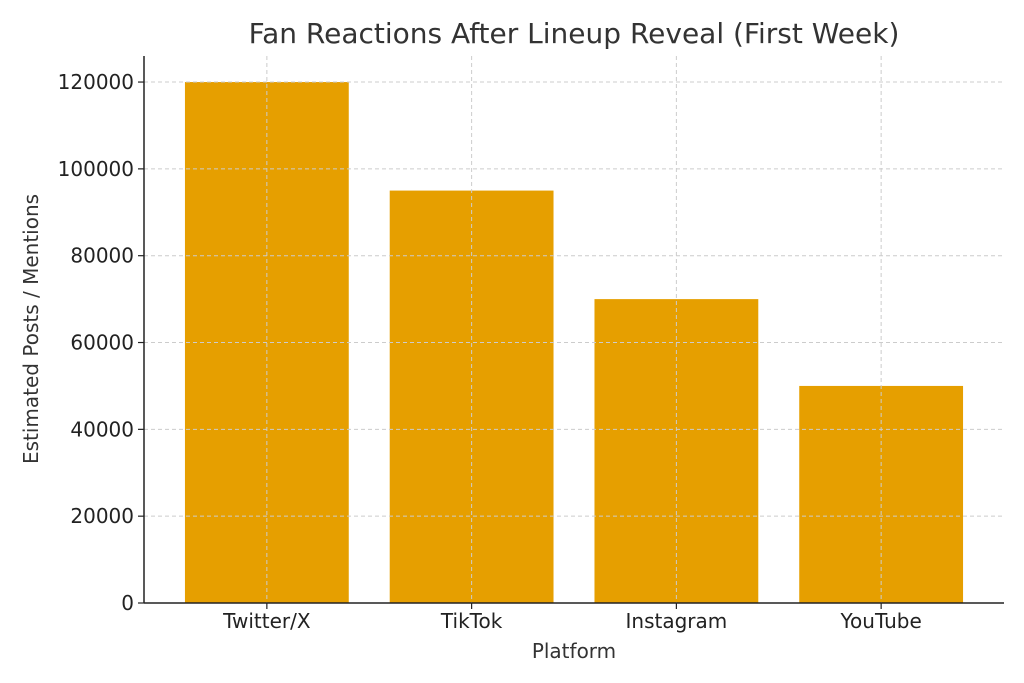  Describe the element at coordinates (102, 256) in the screenshot. I see `y-tick-label: 80000` at that location.